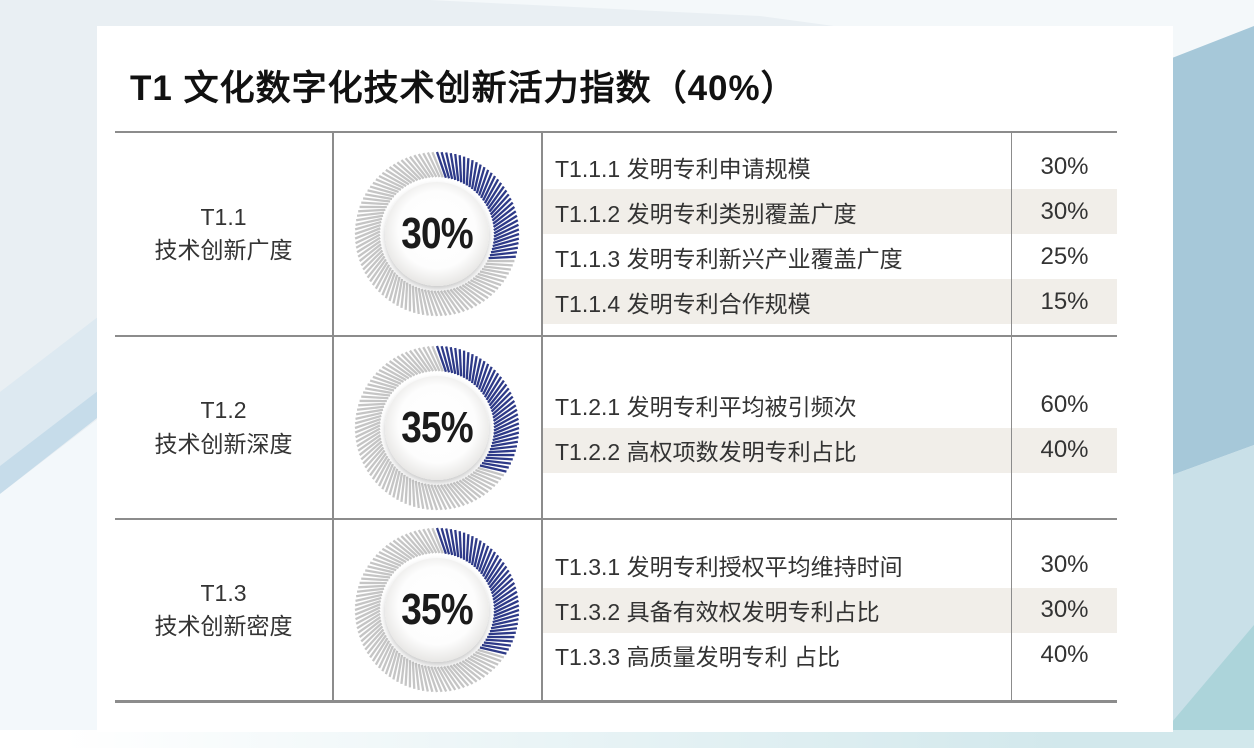 This screenshot has width=1254, height=748. I want to click on indicator-name: T1.1.3 发明专利新兴产业覆盖广度, so click(729, 258).